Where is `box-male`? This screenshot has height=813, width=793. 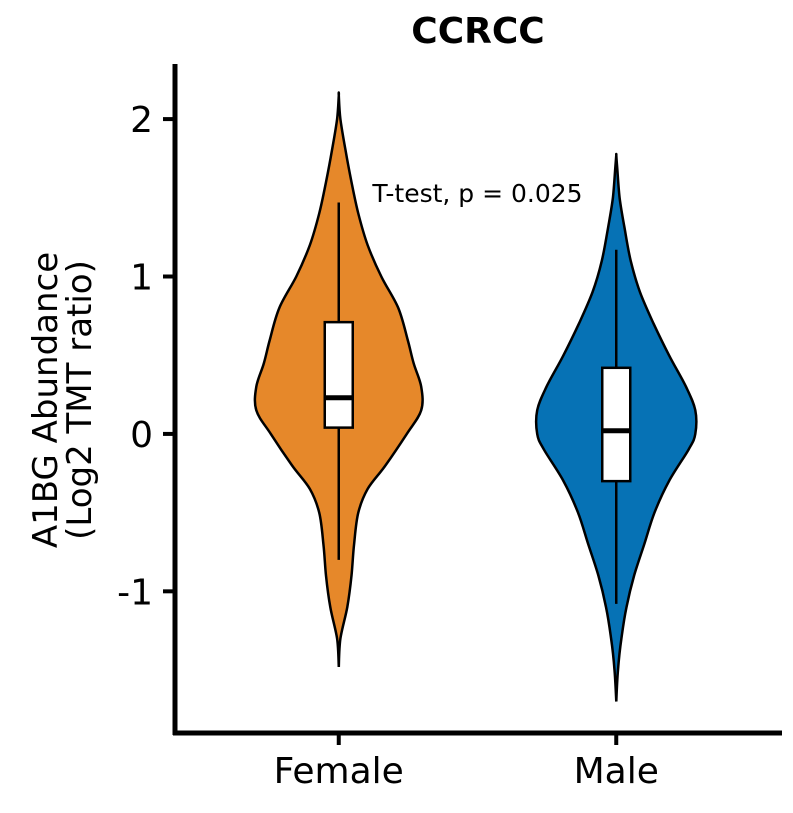 box-male is located at coordinates (616, 424).